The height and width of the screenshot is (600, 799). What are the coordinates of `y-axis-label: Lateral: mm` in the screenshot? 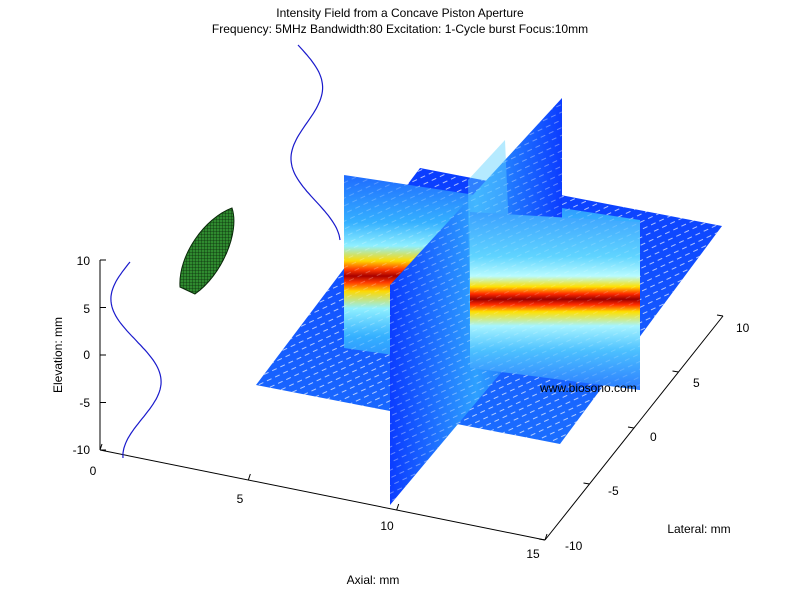 It's located at (698, 529).